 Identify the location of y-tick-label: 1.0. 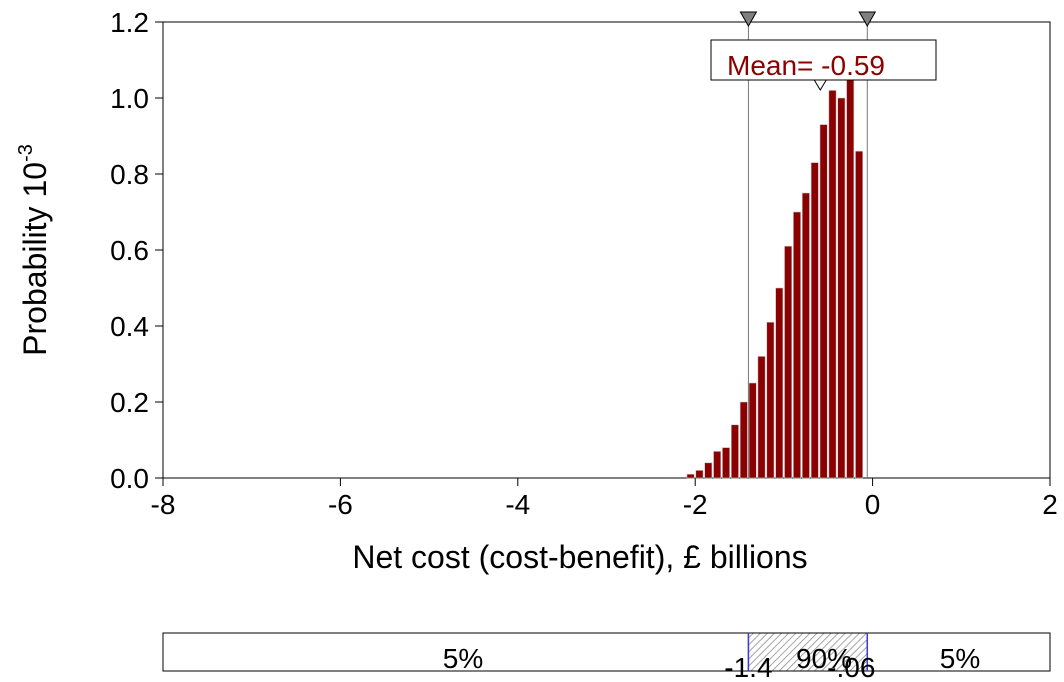
(129, 98).